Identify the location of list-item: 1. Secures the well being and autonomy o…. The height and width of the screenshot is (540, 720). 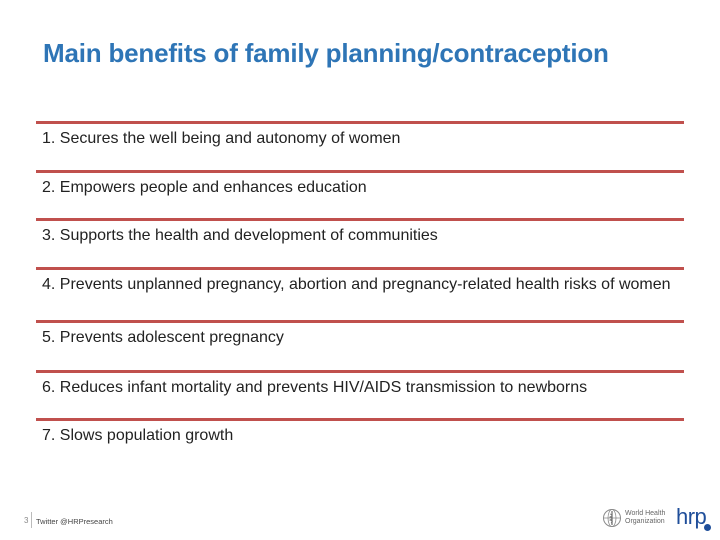
(360, 145).